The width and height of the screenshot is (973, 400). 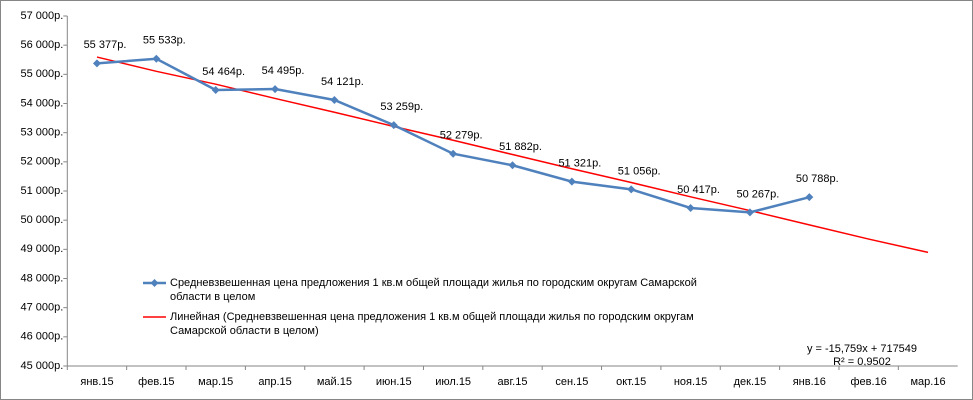 What do you see at coordinates (342, 82) in the screenshot?
I see `data-label: 54 121р.` at bounding box center [342, 82].